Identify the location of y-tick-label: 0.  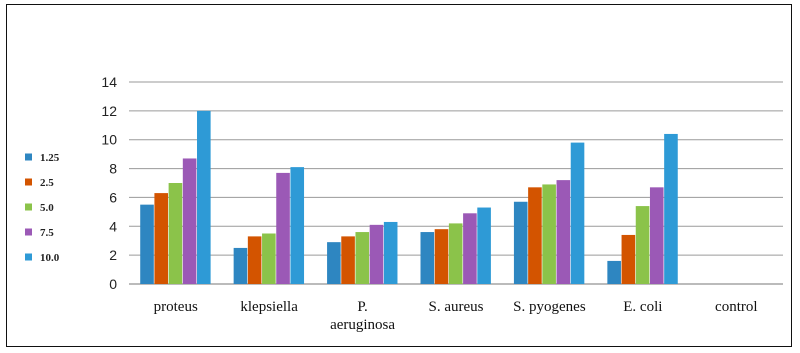
(113, 284).